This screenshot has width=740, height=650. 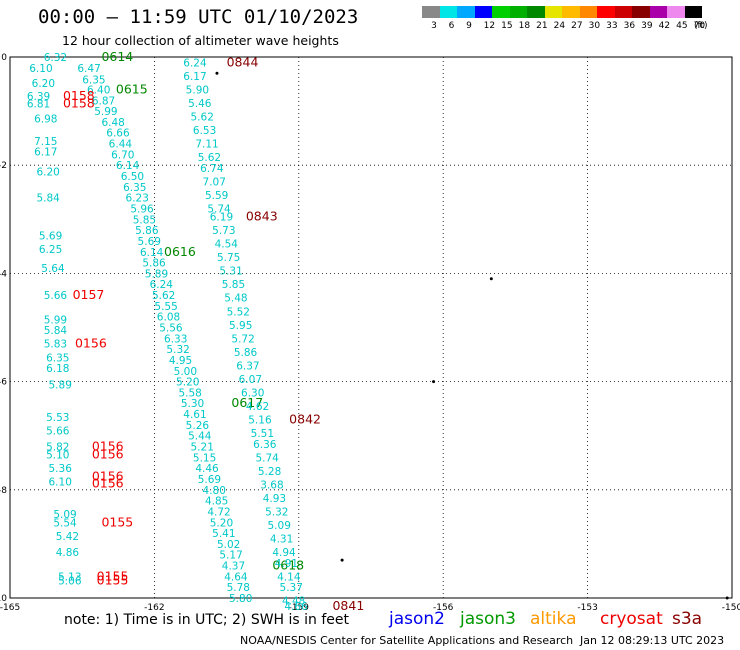 What do you see at coordinates (194, 415) in the screenshot?
I see `wave-height-value: 4.61` at bounding box center [194, 415].